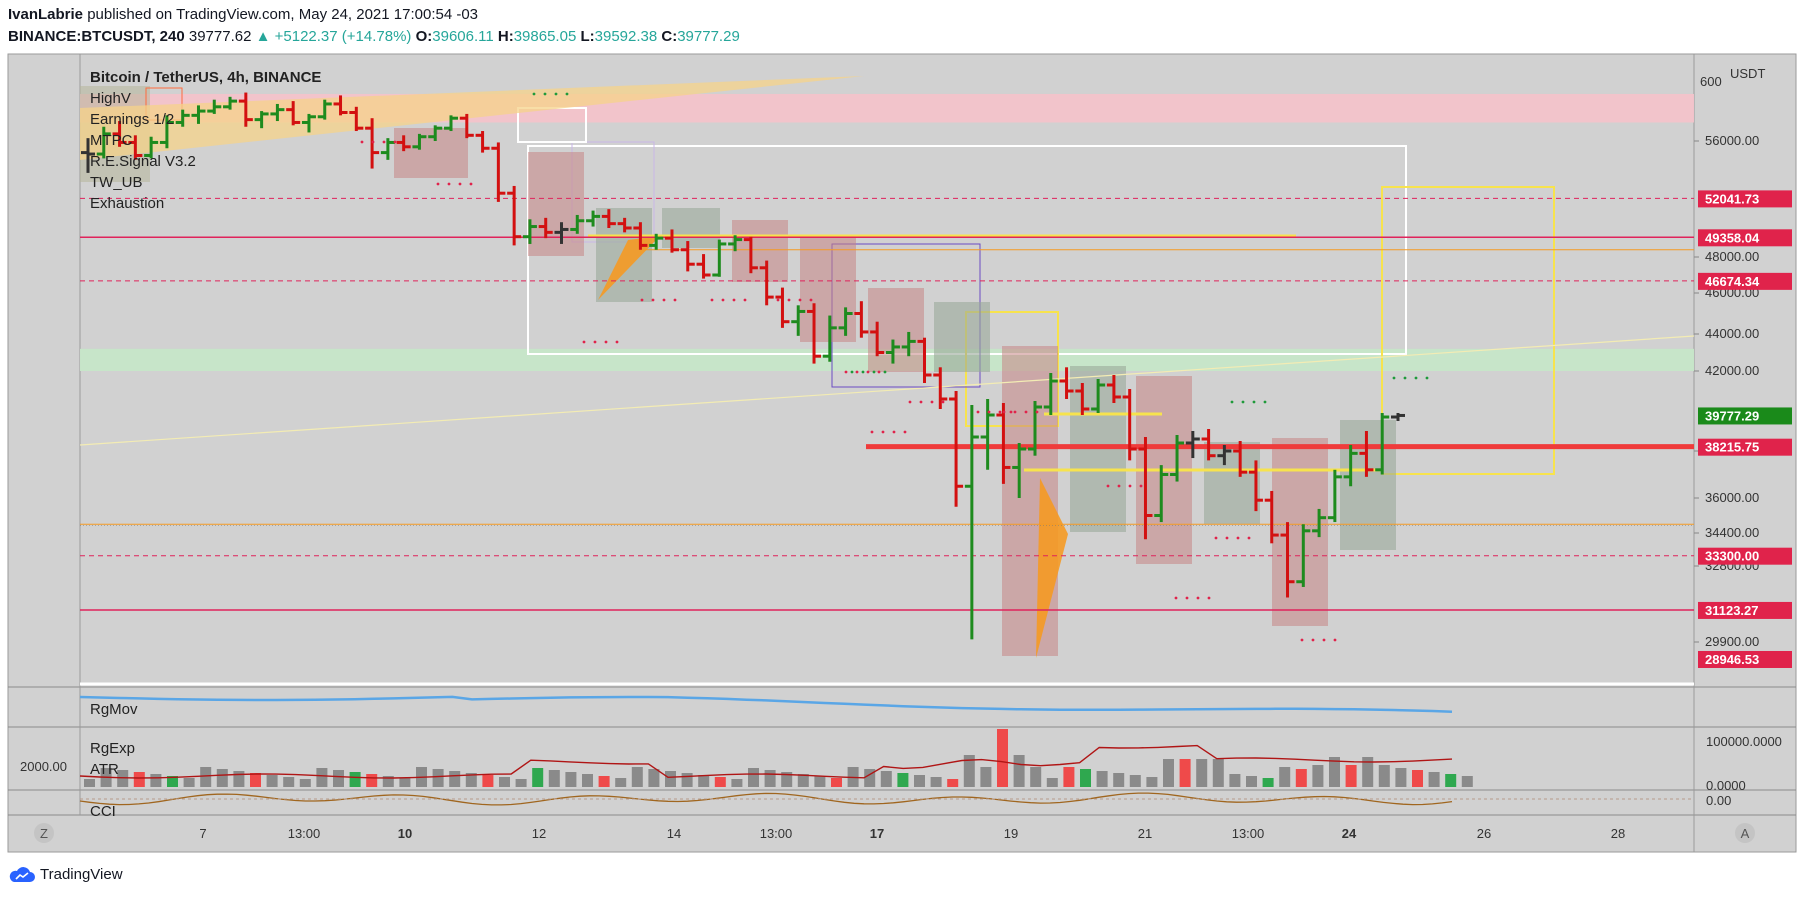  Describe the element at coordinates (887, 390) in the screenshot. I see `rising-trendline` at that location.